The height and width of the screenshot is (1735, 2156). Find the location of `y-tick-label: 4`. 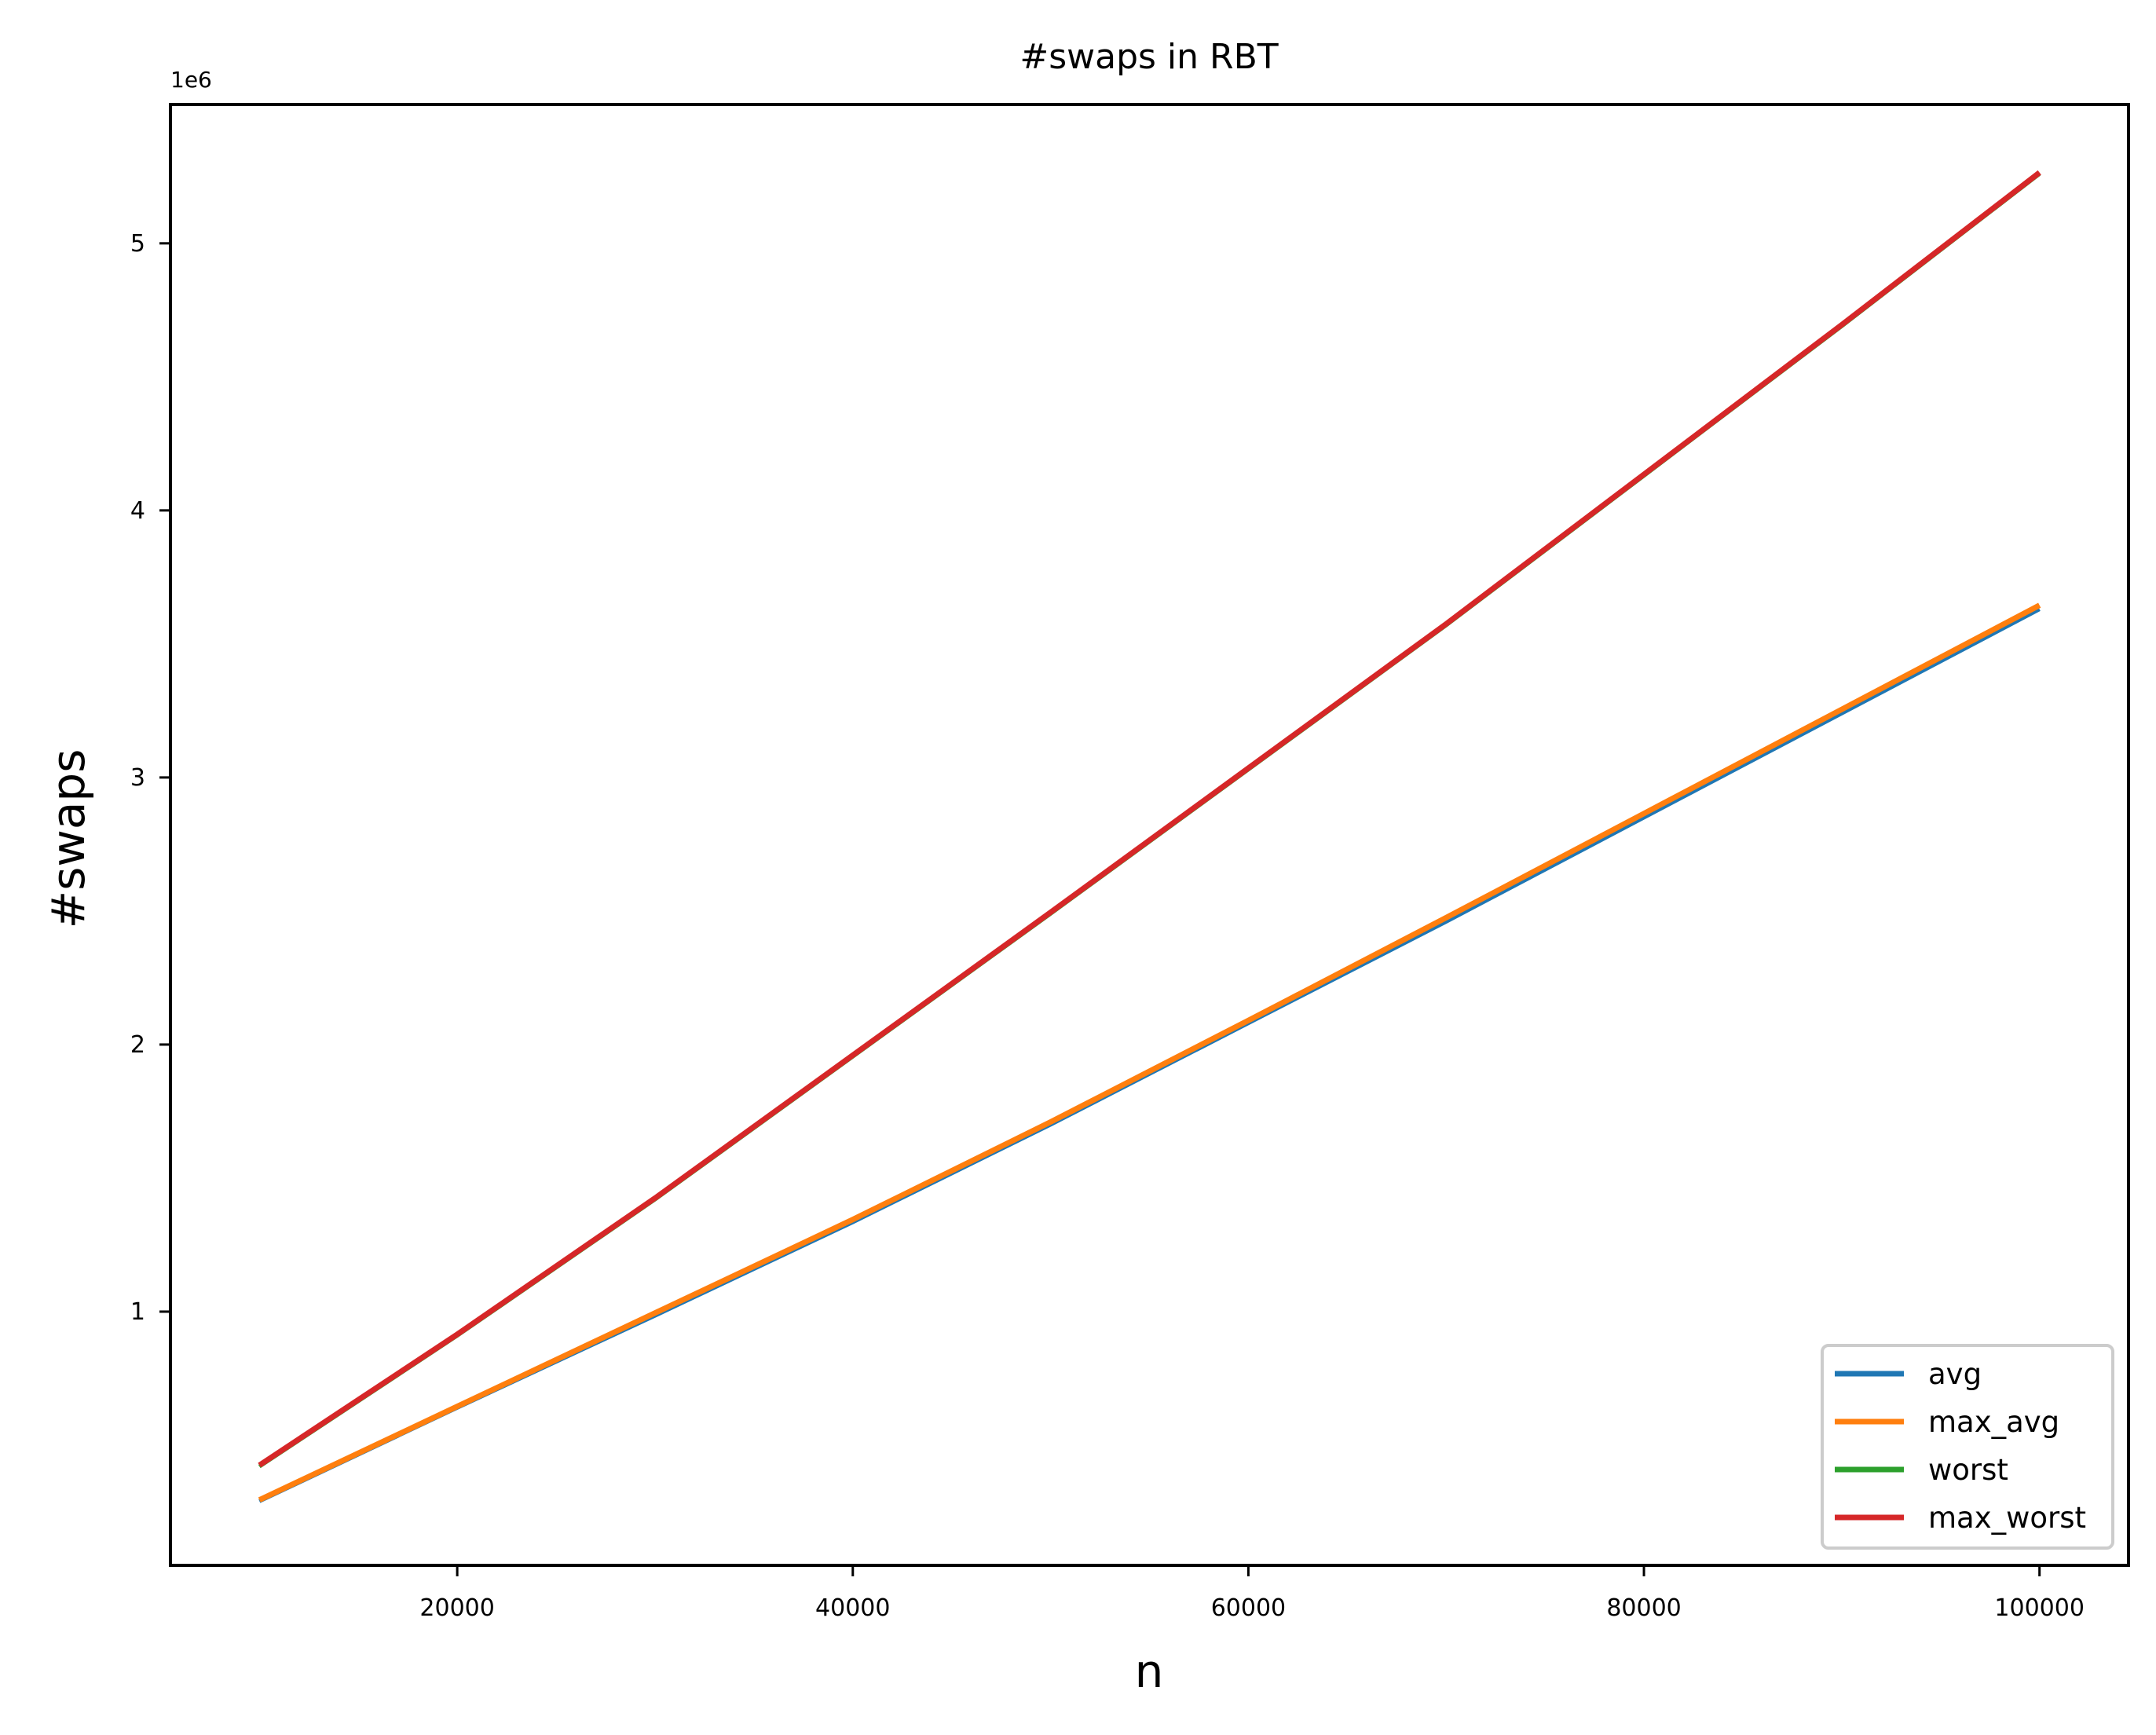

y-tick-label: 4 is located at coordinates (137, 511).